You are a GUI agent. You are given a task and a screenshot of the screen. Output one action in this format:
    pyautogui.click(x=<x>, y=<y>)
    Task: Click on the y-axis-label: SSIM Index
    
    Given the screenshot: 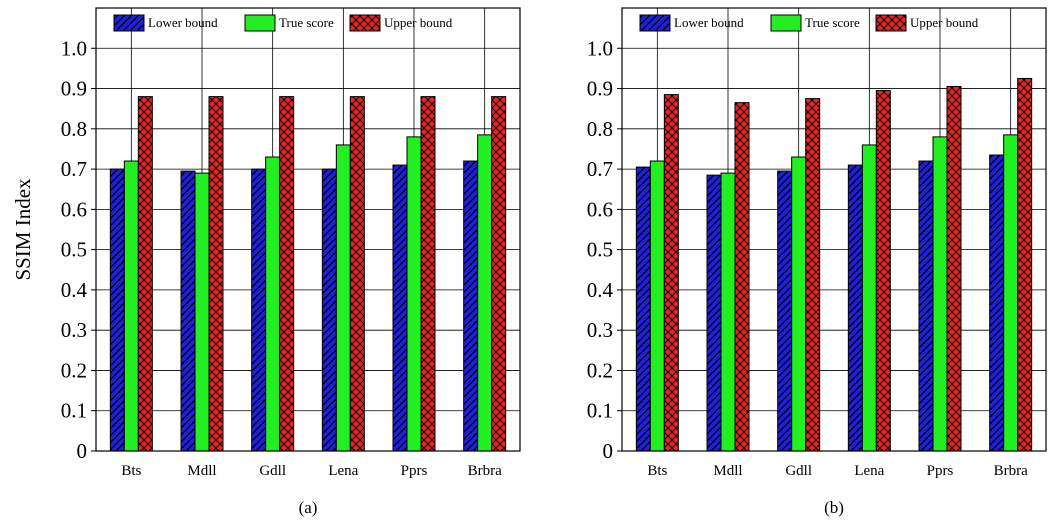 What is the action you would take?
    pyautogui.click(x=23, y=229)
    